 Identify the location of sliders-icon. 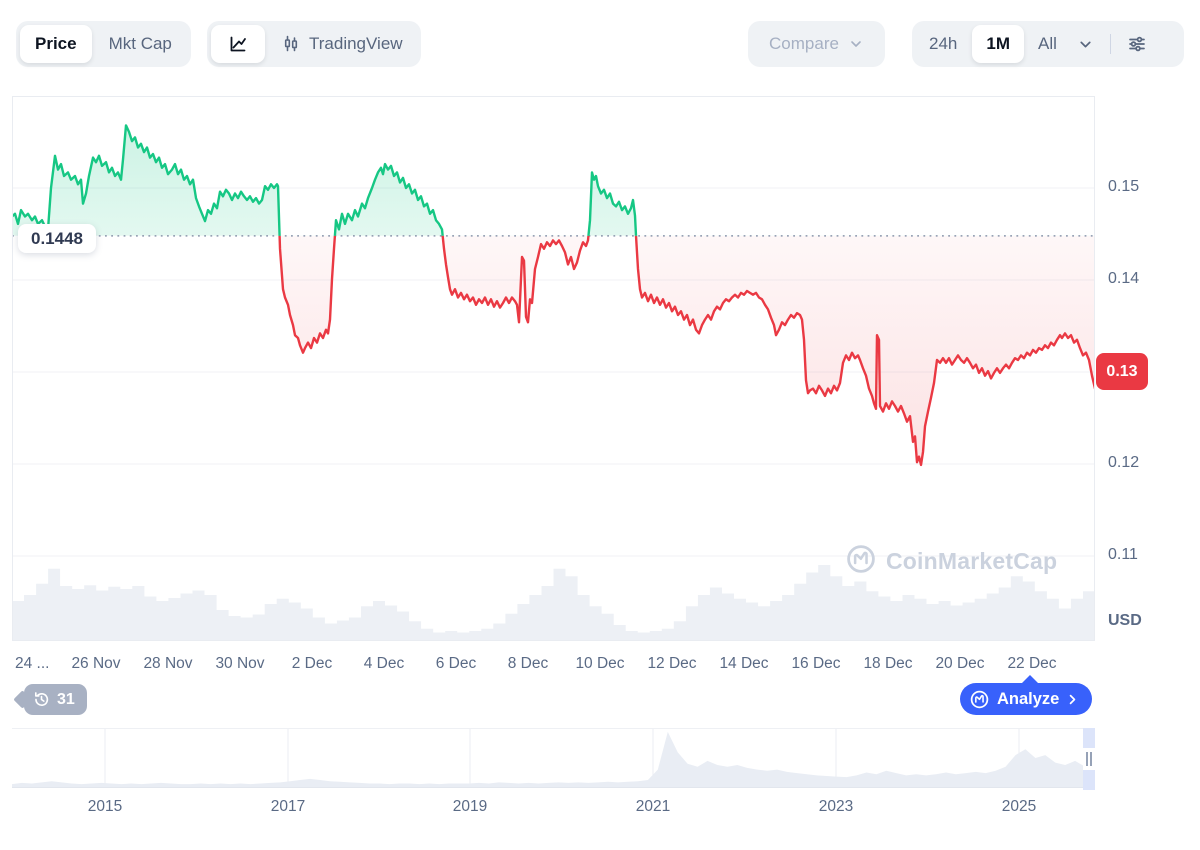
(1137, 44).